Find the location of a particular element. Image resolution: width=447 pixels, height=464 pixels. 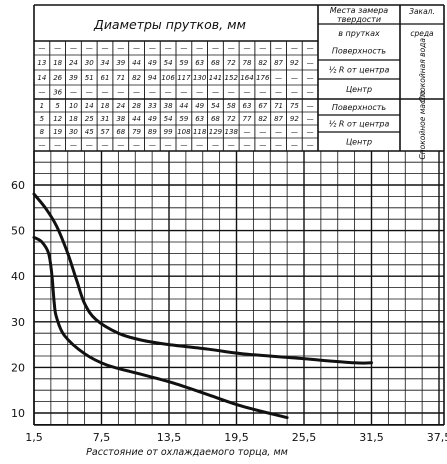

y-tick-label: 10 is located at coordinates (18, 413).